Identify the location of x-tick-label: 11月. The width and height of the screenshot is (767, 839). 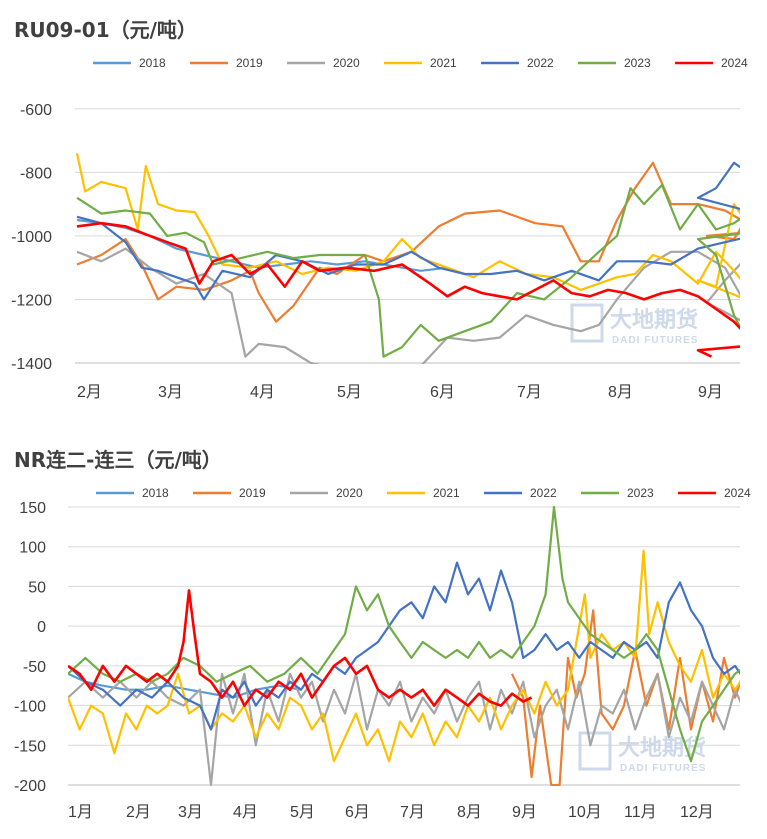
(640, 812).